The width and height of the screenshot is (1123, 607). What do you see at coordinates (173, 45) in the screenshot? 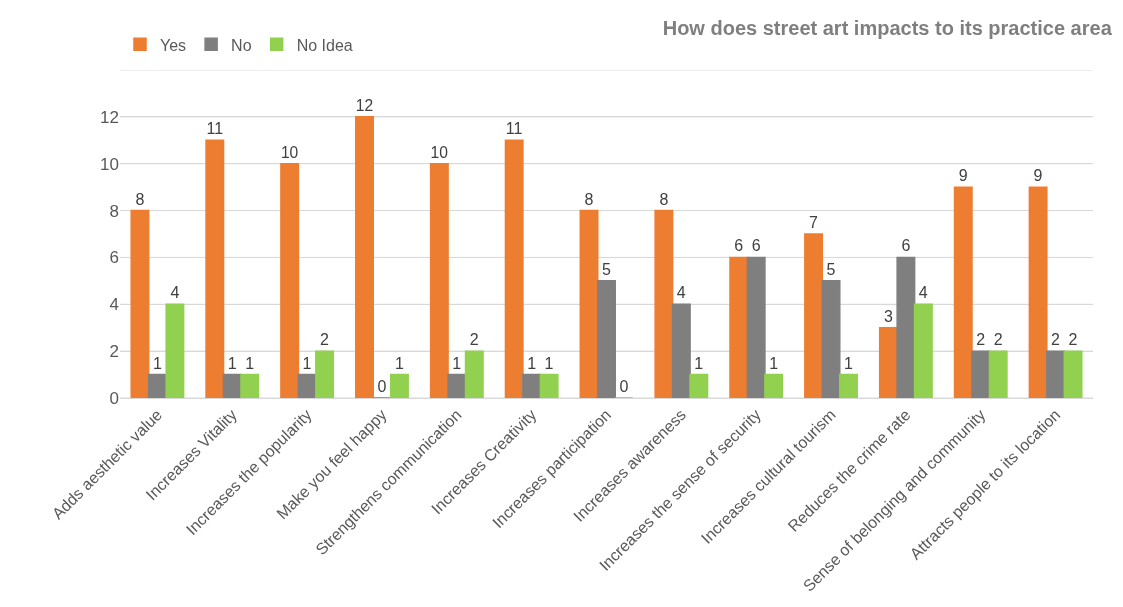
I see `legend-label: Yes` at bounding box center [173, 45].